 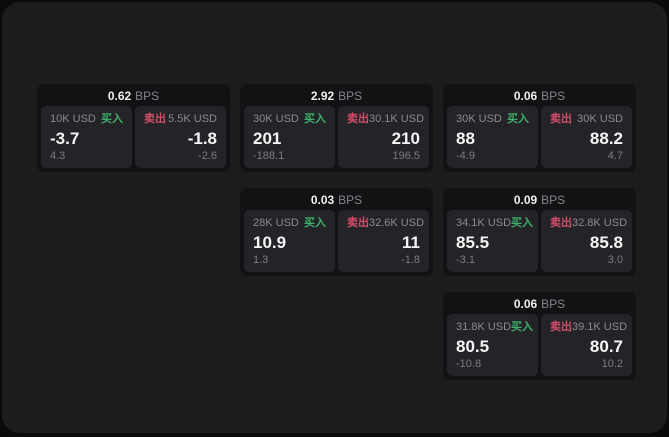 I want to click on buy-panel: 30K USD 买入 88 -4.9, so click(x=492, y=137).